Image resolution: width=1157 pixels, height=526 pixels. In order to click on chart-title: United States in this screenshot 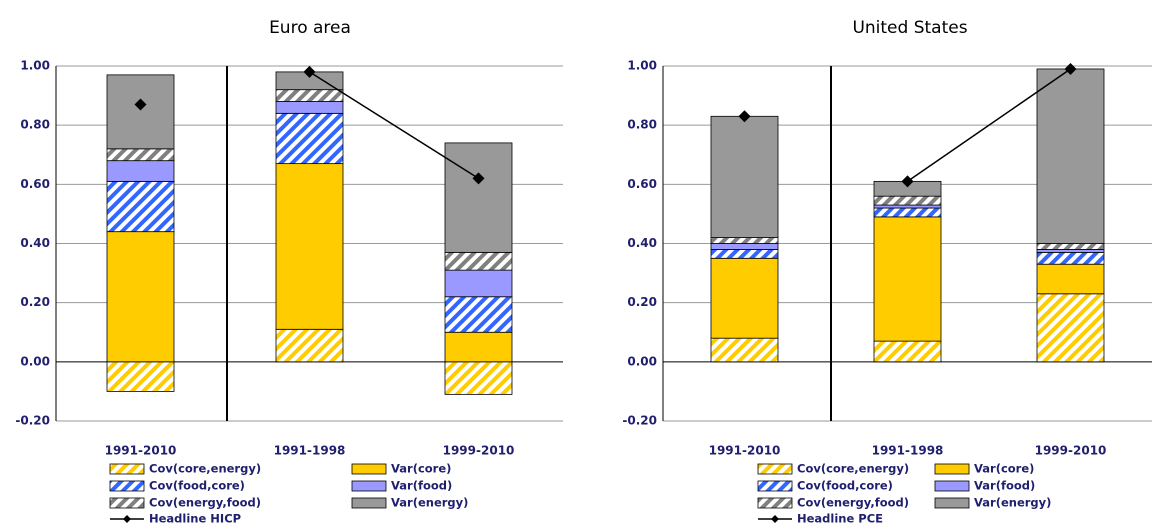, I will do `click(909, 28)`.